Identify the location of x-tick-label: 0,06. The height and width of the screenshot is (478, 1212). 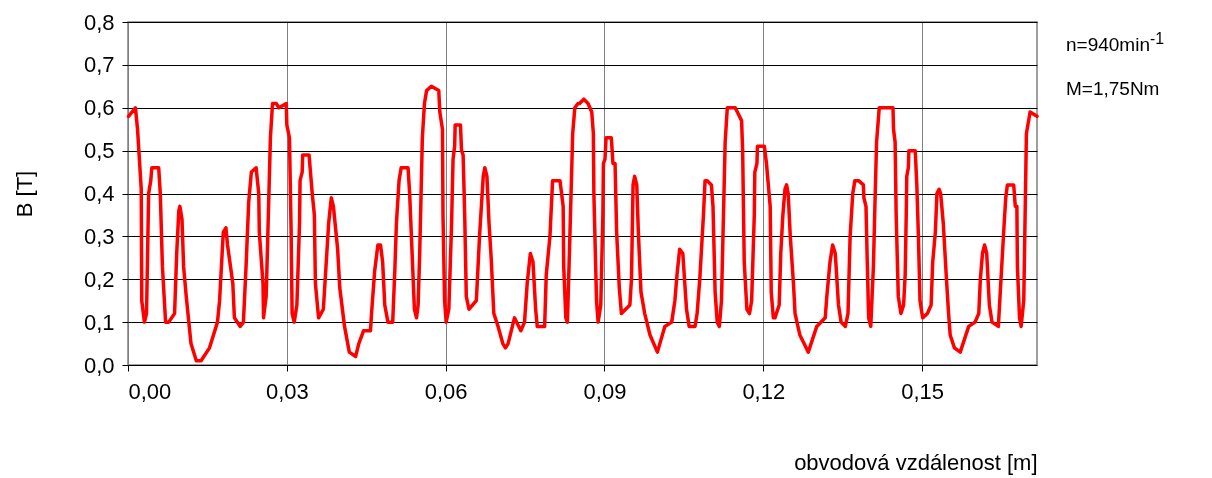
(446, 391).